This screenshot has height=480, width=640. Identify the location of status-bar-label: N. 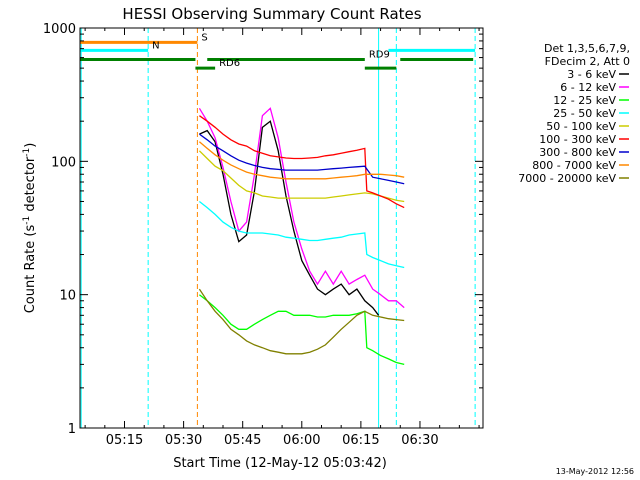
(155, 45).